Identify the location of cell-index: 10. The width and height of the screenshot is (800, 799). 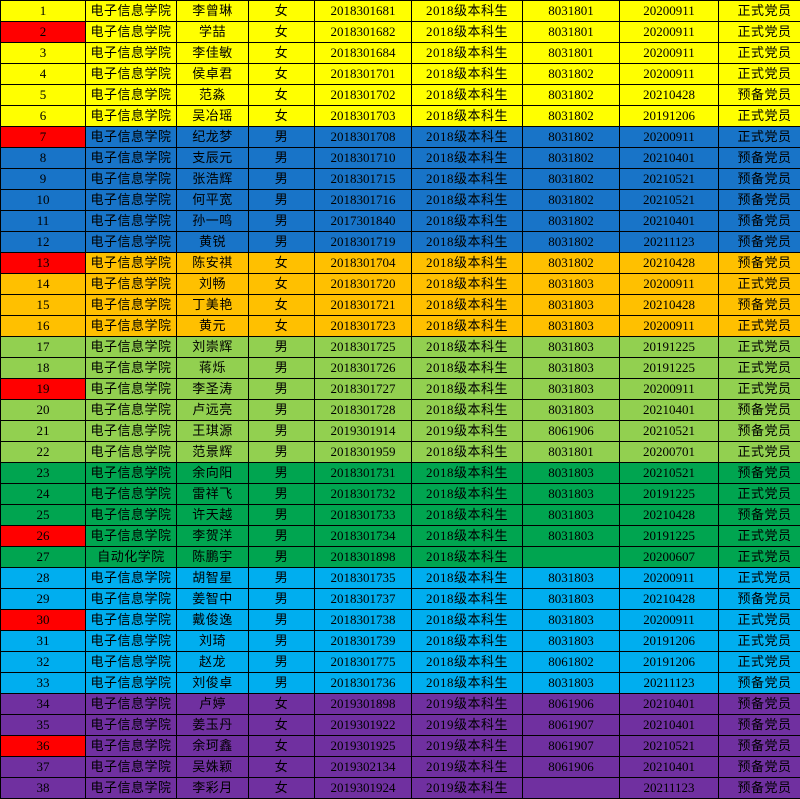
(43, 200).